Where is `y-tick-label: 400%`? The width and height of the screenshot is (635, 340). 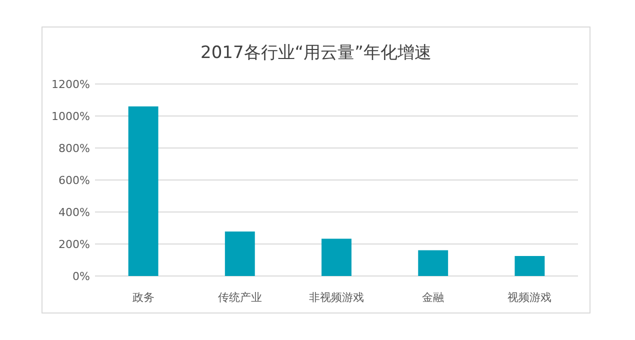 y-tick-label: 400% is located at coordinates (74, 212).